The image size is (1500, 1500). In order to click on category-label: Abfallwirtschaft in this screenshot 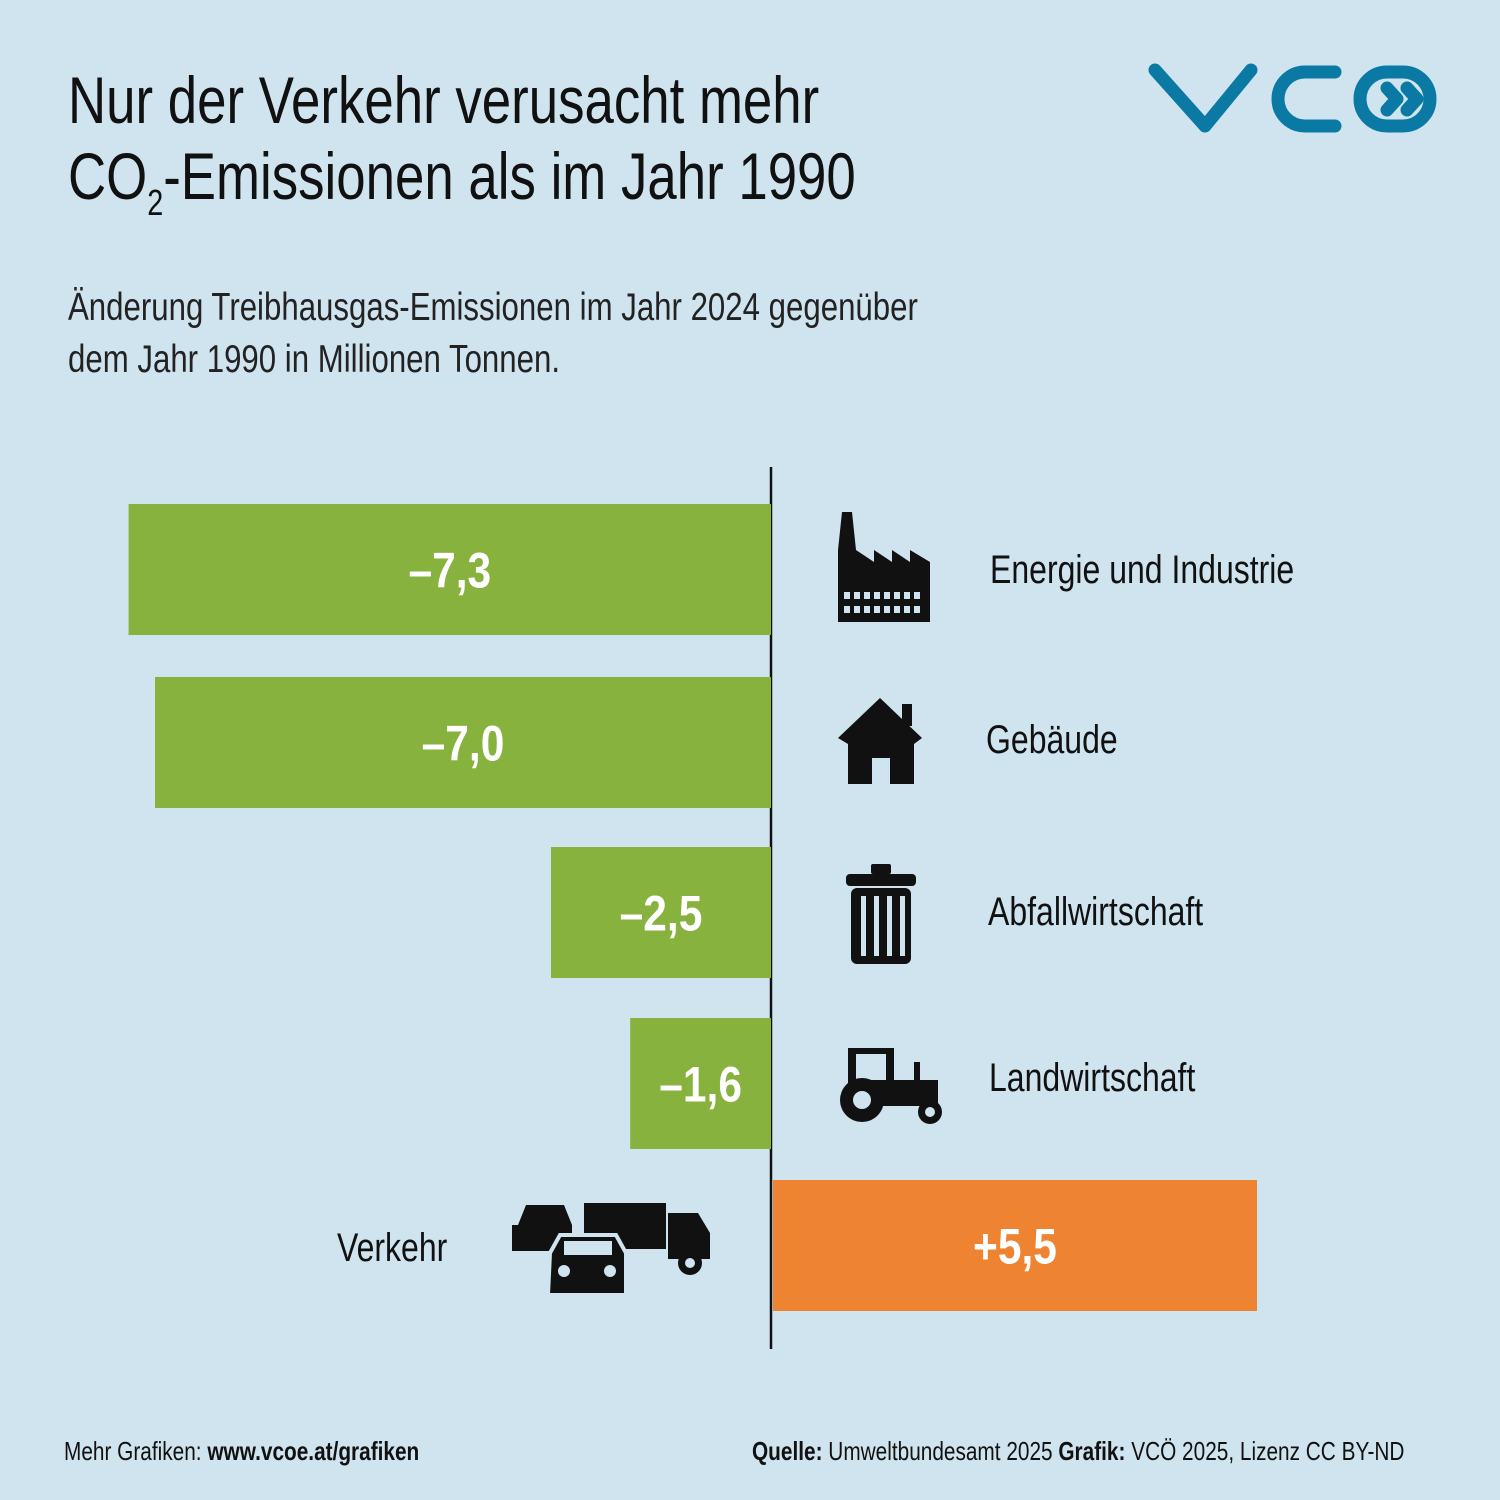, I will do `click(1096, 912)`.